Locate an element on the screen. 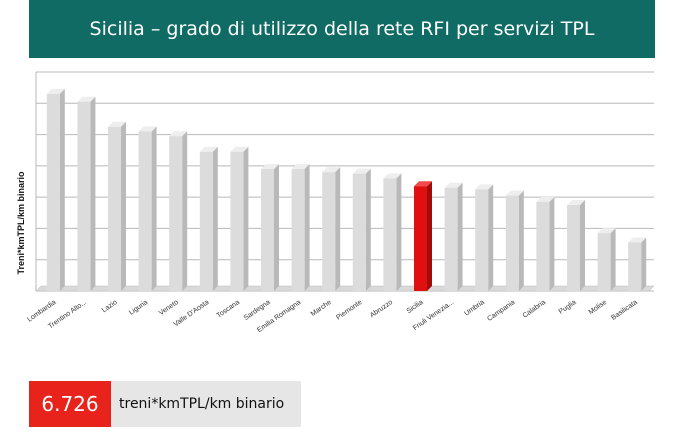  bar-lazio is located at coordinates (117, 206).